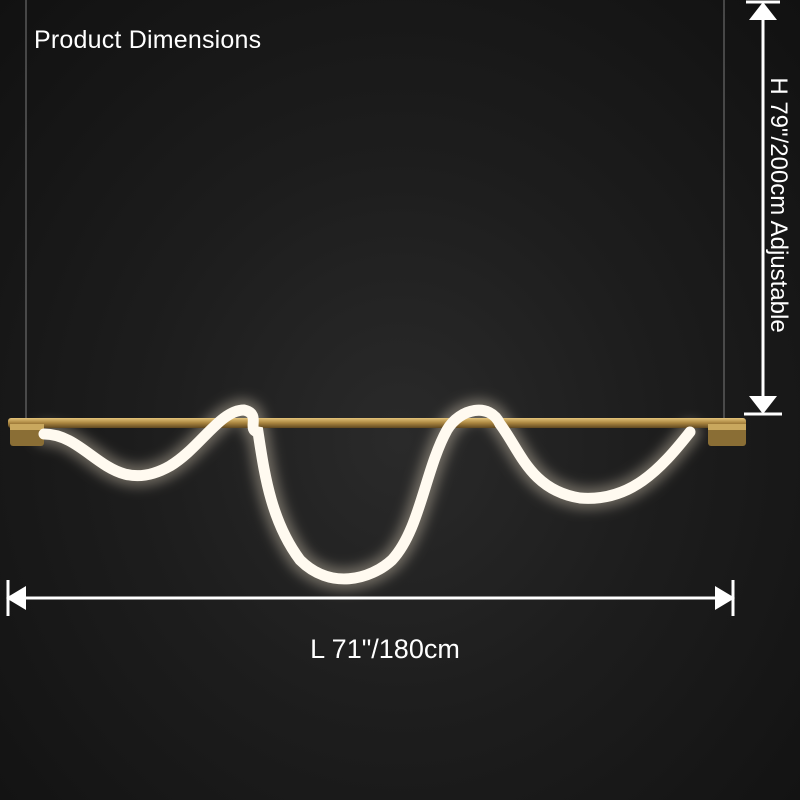 The width and height of the screenshot is (800, 800). What do you see at coordinates (385, 649) in the screenshot?
I see `length-dimension-label: L 71"/180cm` at bounding box center [385, 649].